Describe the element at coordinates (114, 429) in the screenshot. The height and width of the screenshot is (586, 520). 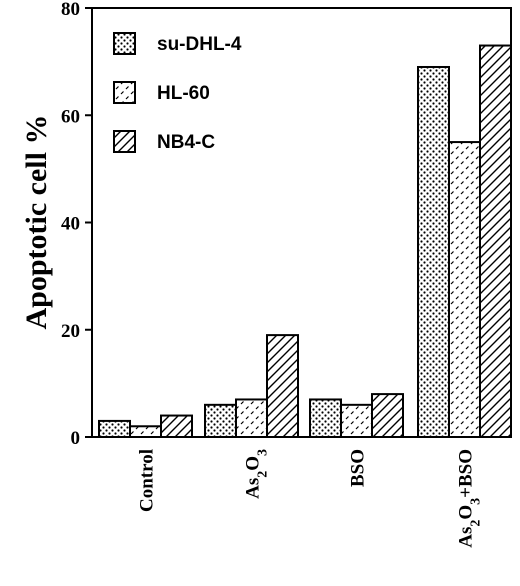
I see `bar-su-DHL-4-Control` at that location.